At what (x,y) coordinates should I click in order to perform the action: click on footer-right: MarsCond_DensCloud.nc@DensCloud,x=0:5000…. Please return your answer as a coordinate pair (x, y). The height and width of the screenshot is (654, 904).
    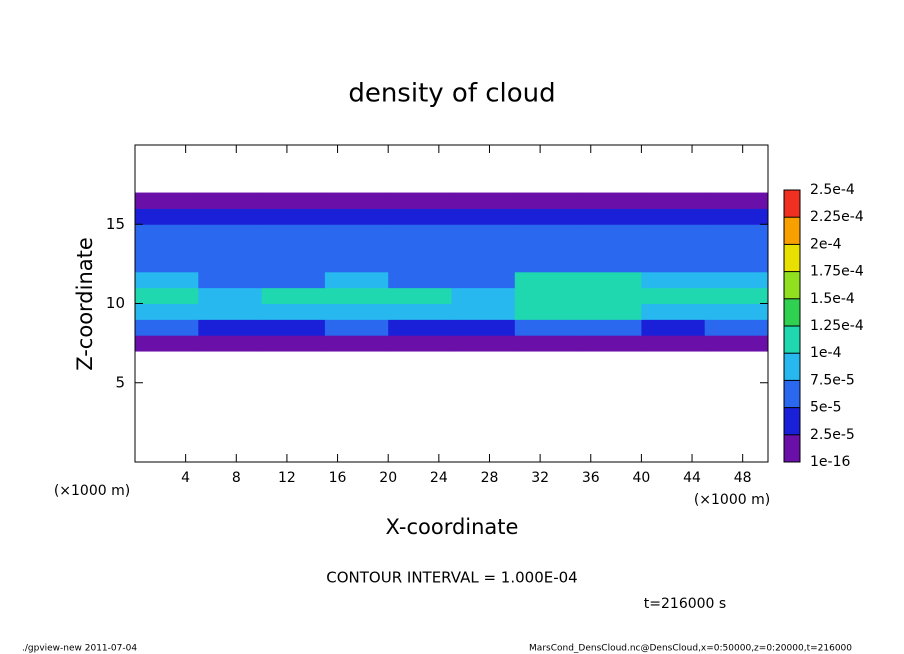
    Looking at the image, I should click on (690, 649).